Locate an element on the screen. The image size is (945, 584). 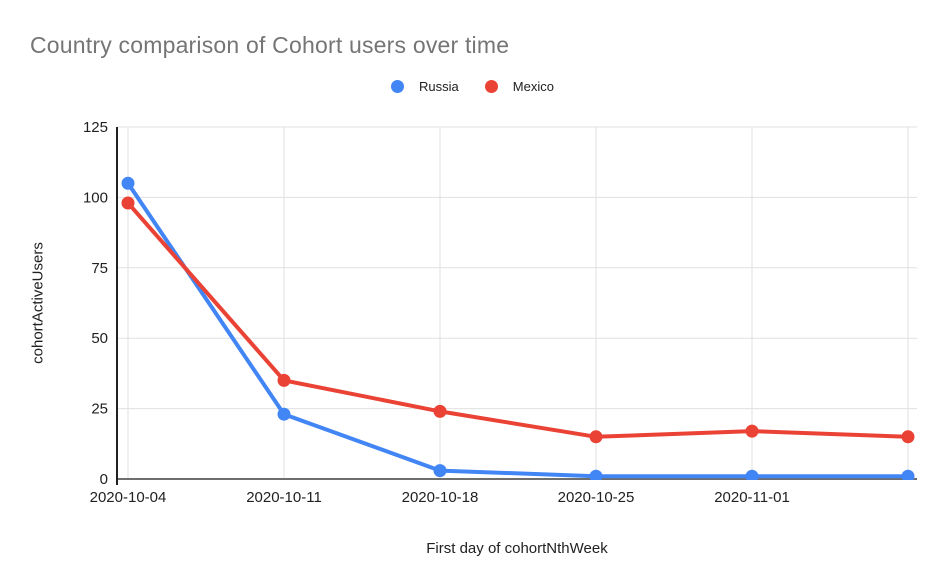
y-tick-label: 125 is located at coordinates (95, 127).